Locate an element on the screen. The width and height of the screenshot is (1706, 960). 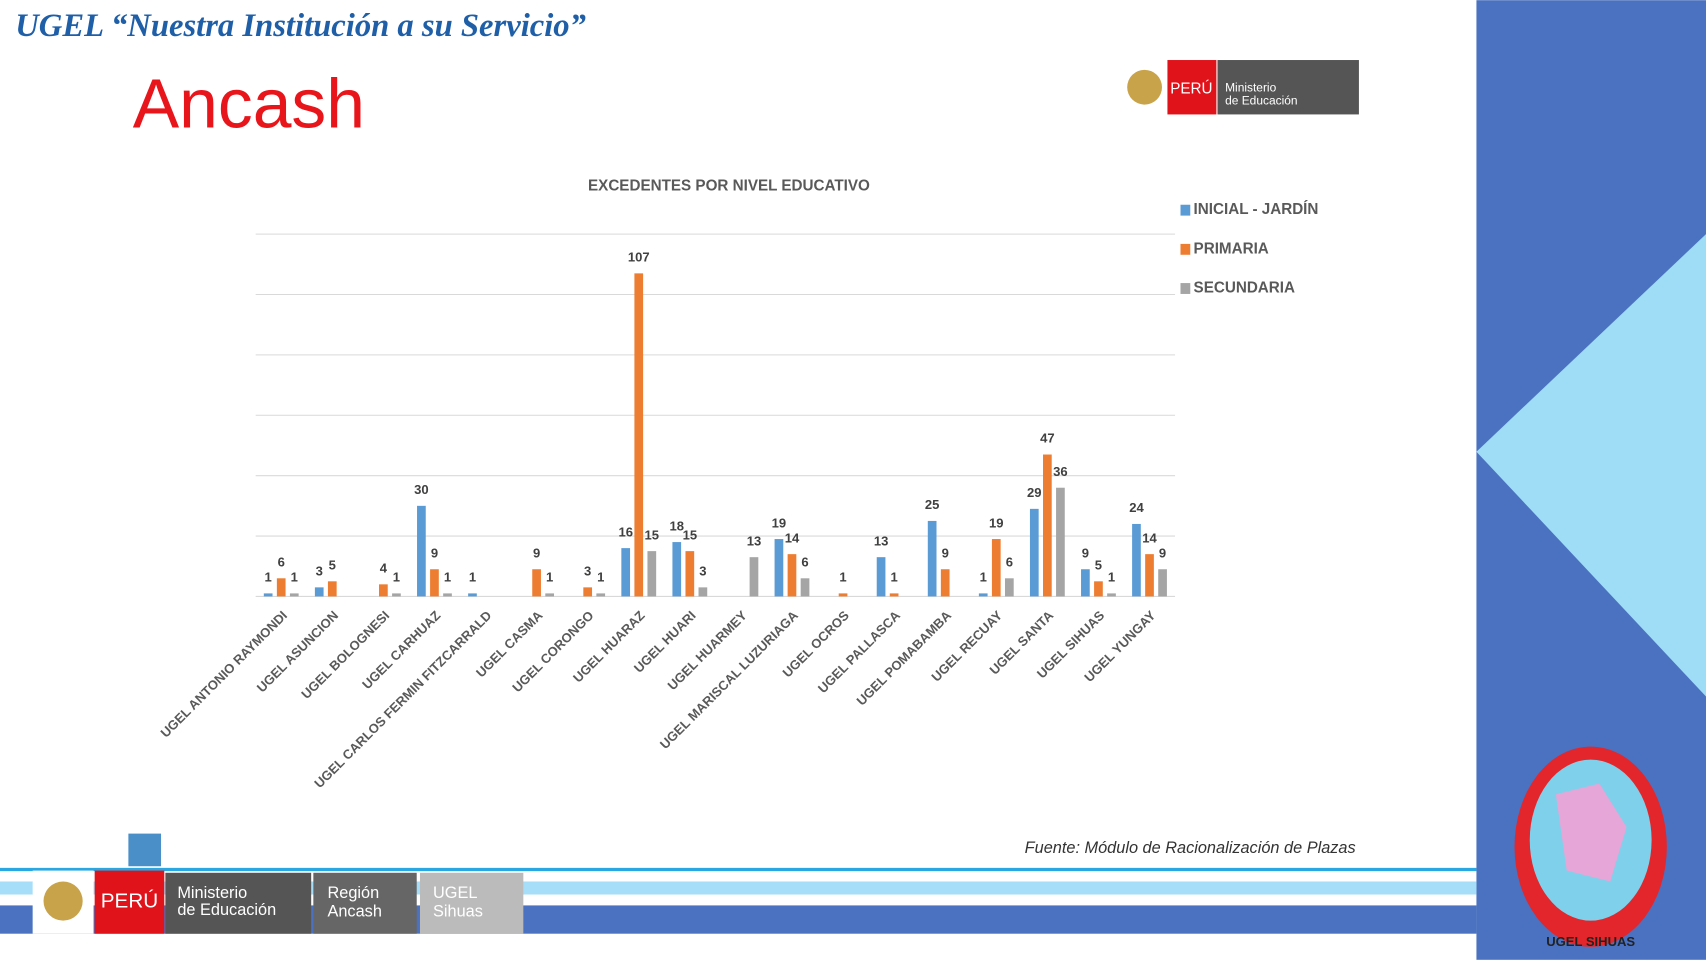
slogan: UGEL “Nuestra Institución a su Servicio” is located at coordinates (300, 26).